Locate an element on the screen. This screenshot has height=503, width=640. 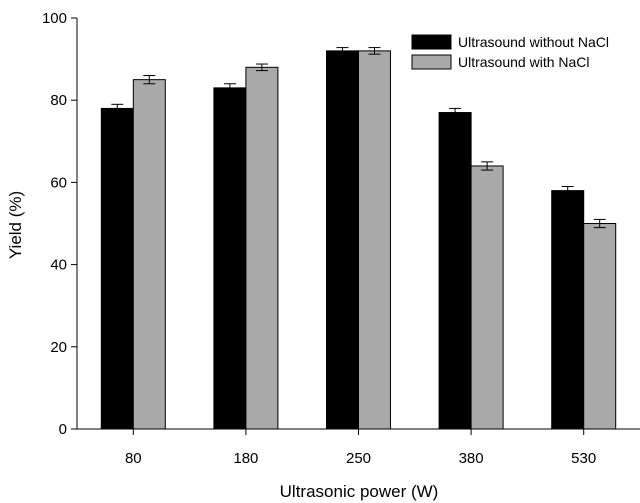
legend-label-without-nacl: Ultrasound without NaCl is located at coordinates (533, 42).